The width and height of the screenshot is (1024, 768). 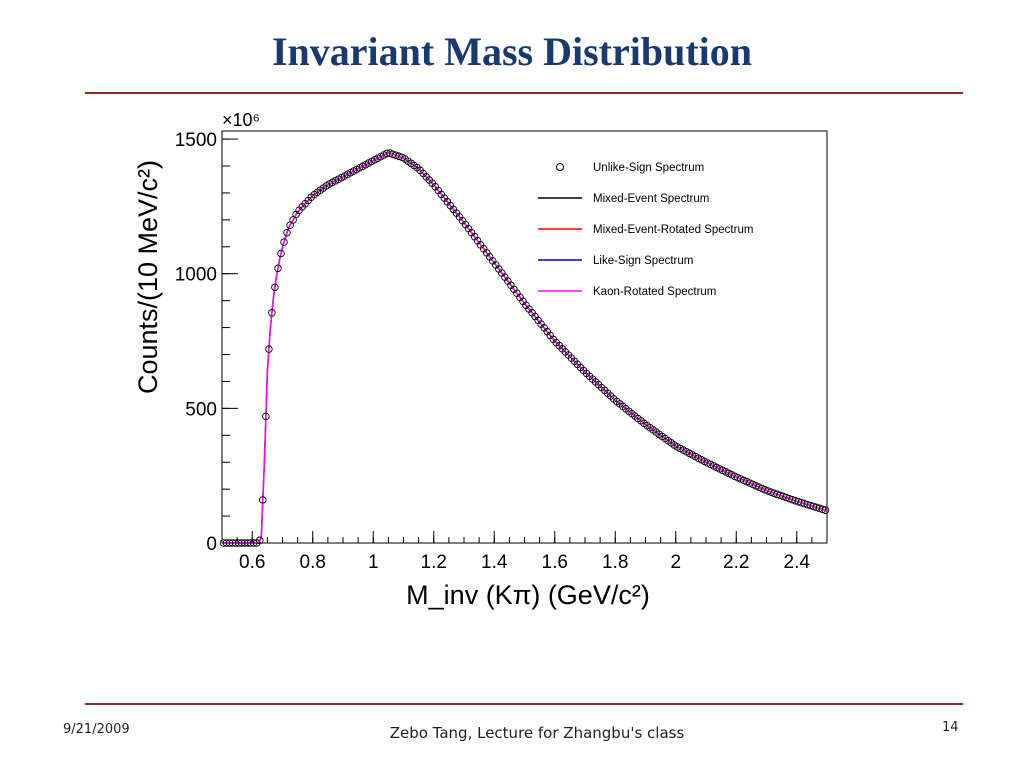 I want to click on x-axis-label: M_inv (Kπ) (GeV/c²), so click(x=528, y=595).